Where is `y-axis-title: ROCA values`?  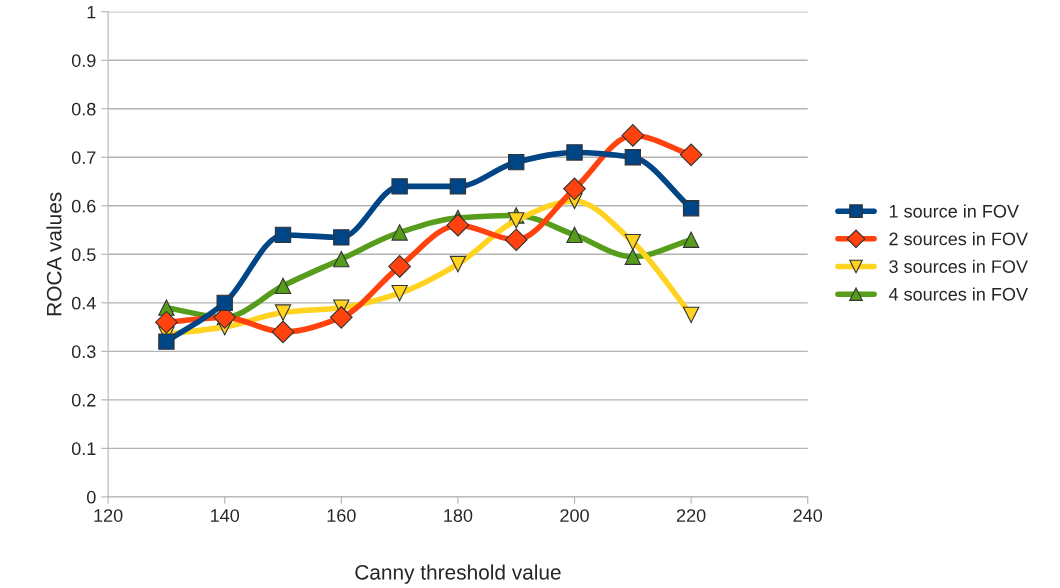
y-axis-title: ROCA values is located at coordinates (54, 254).